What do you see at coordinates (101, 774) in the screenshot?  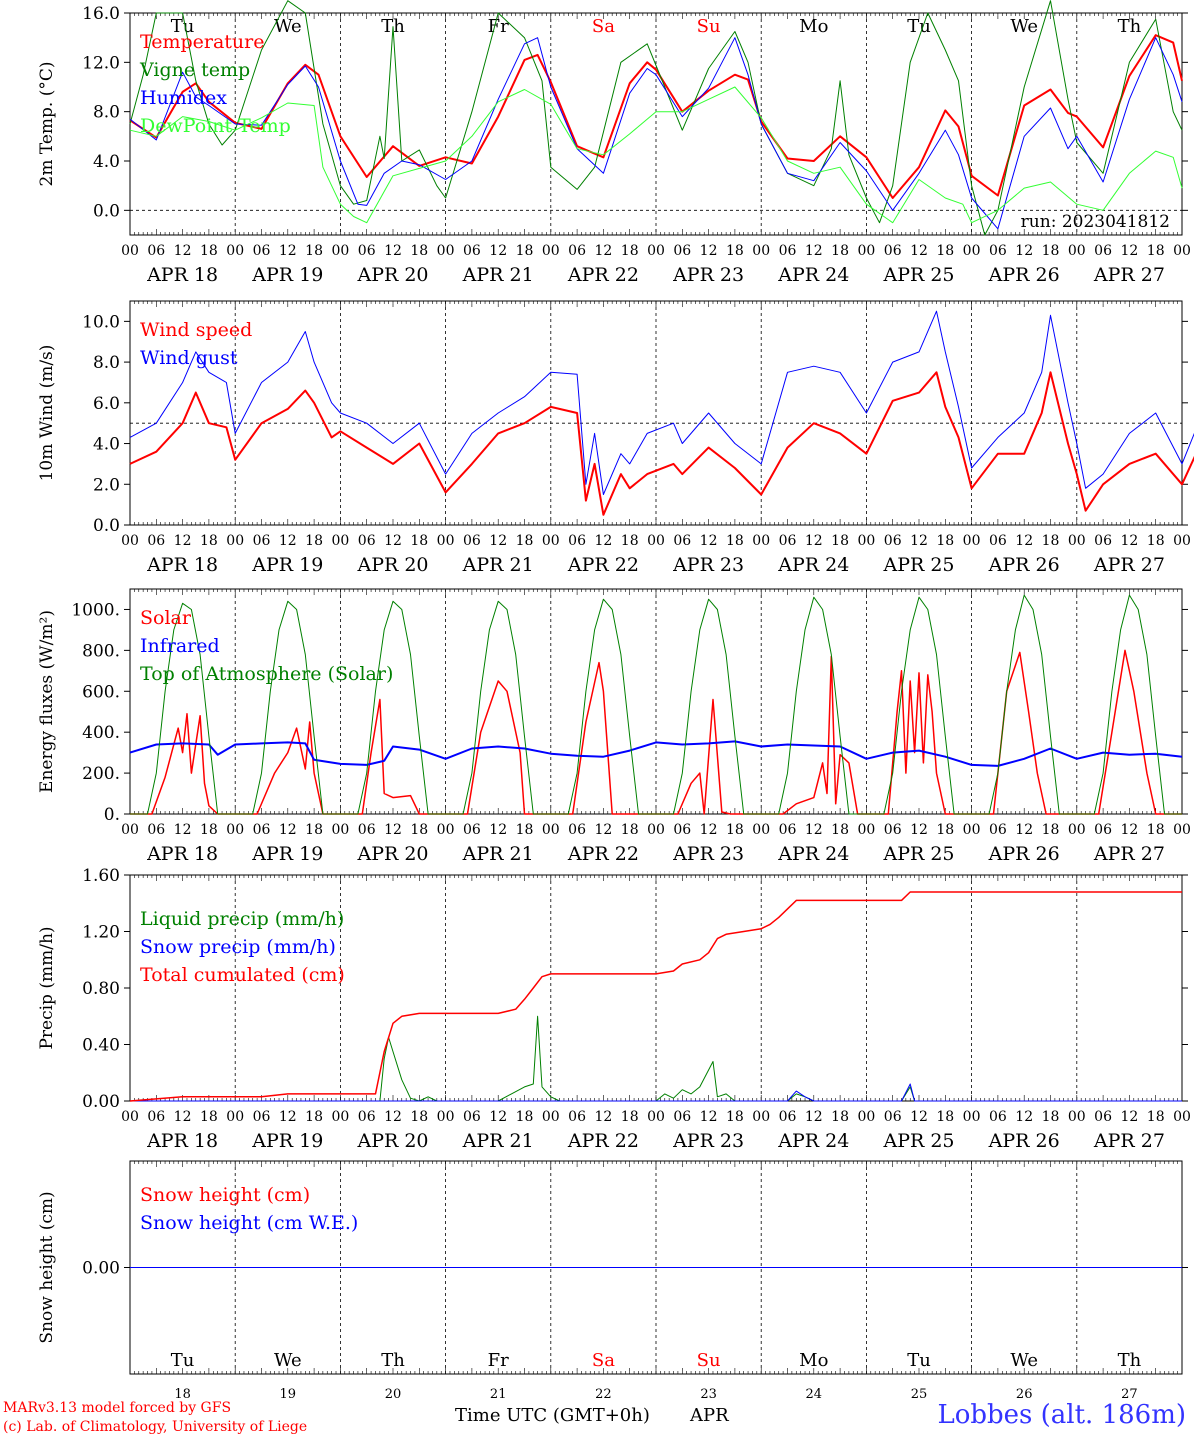 I see `energy-y-tick-label: 200.` at bounding box center [101, 774].